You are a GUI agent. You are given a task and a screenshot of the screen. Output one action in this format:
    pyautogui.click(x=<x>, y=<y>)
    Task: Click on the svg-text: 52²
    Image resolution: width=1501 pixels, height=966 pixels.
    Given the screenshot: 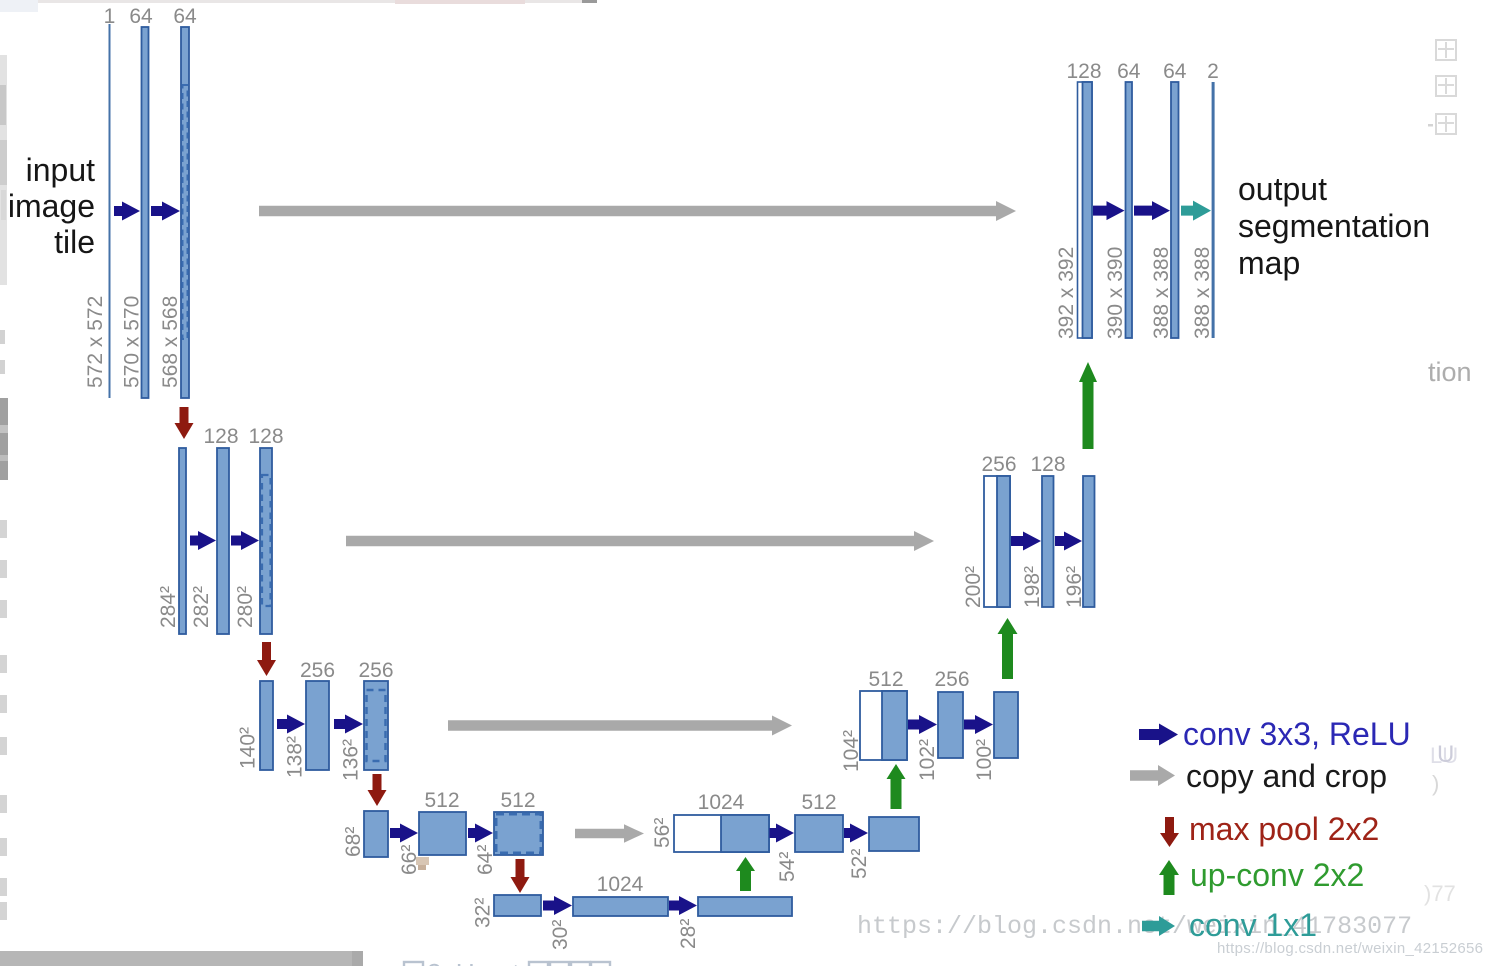 What is the action you would take?
    pyautogui.click(x=859, y=864)
    